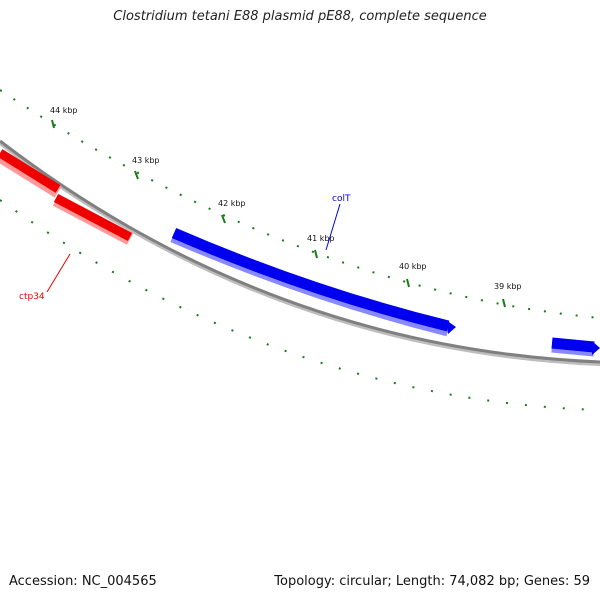 The image size is (600, 600). I want to click on reverse-gene-ctp34, so click(93, 219).